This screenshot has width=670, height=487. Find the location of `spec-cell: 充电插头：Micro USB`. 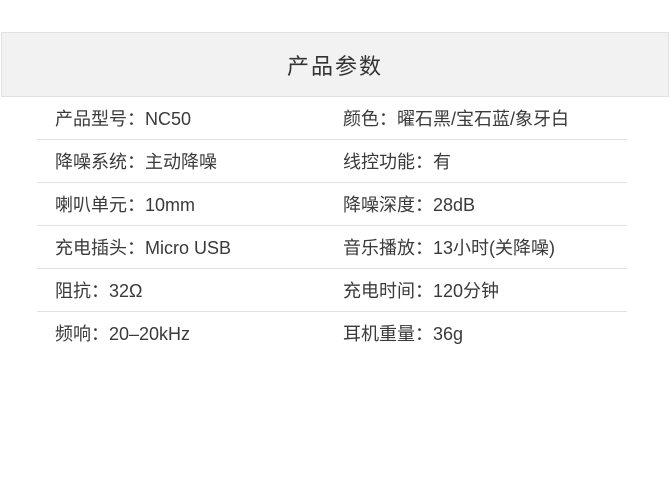

spec-cell: 充电插头：Micro USB is located at coordinates (190, 247).